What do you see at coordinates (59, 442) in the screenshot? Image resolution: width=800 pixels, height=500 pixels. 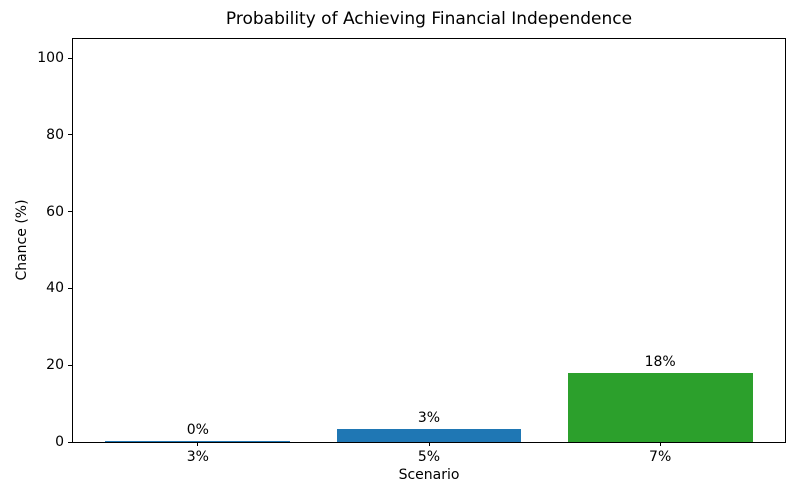 I see `y-axis-tick-label: 0` at bounding box center [59, 442].